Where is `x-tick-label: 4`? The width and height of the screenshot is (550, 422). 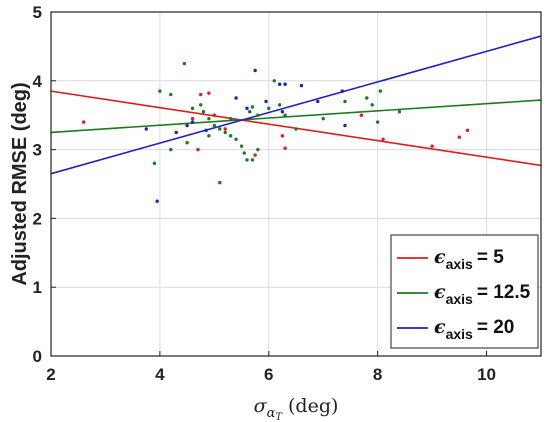 x-tick-label: 4 is located at coordinates (160, 374).